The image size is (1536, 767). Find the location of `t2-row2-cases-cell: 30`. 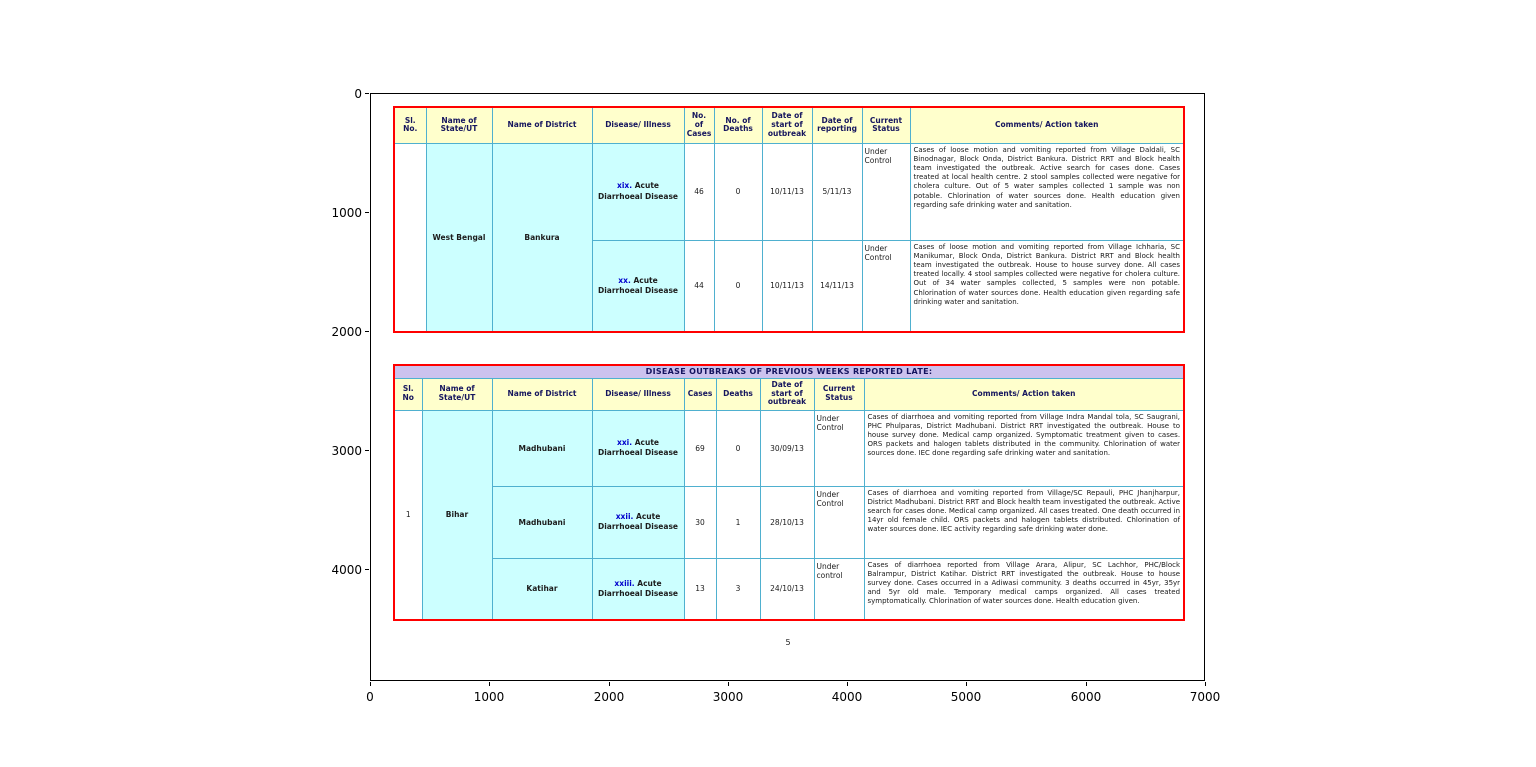

t2-row2-cases-cell: 30 is located at coordinates (700, 522).